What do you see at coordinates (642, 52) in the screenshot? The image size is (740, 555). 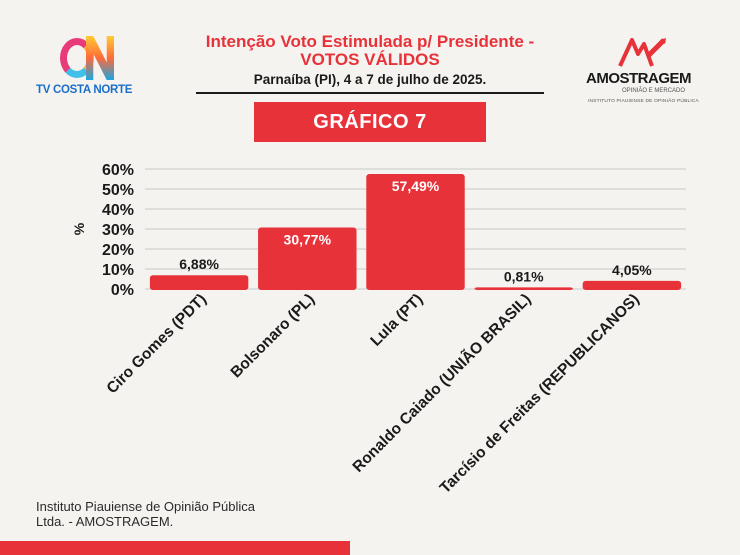 I see `amostragem-icon` at bounding box center [642, 52].